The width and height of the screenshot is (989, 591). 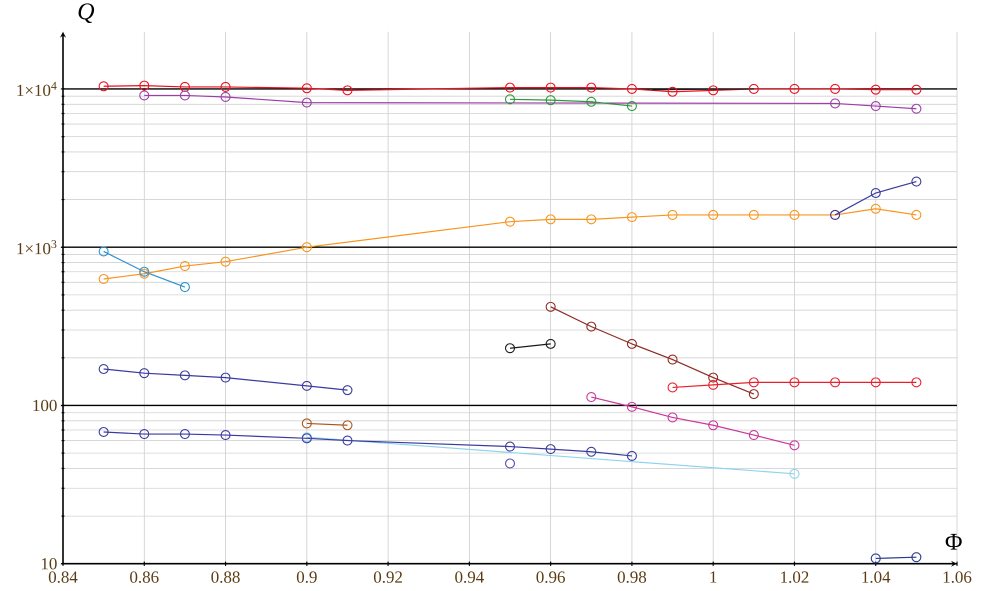 What do you see at coordinates (36, 247) in the screenshot?
I see `y-tick-label: 1×10$^{3}$` at bounding box center [36, 247].